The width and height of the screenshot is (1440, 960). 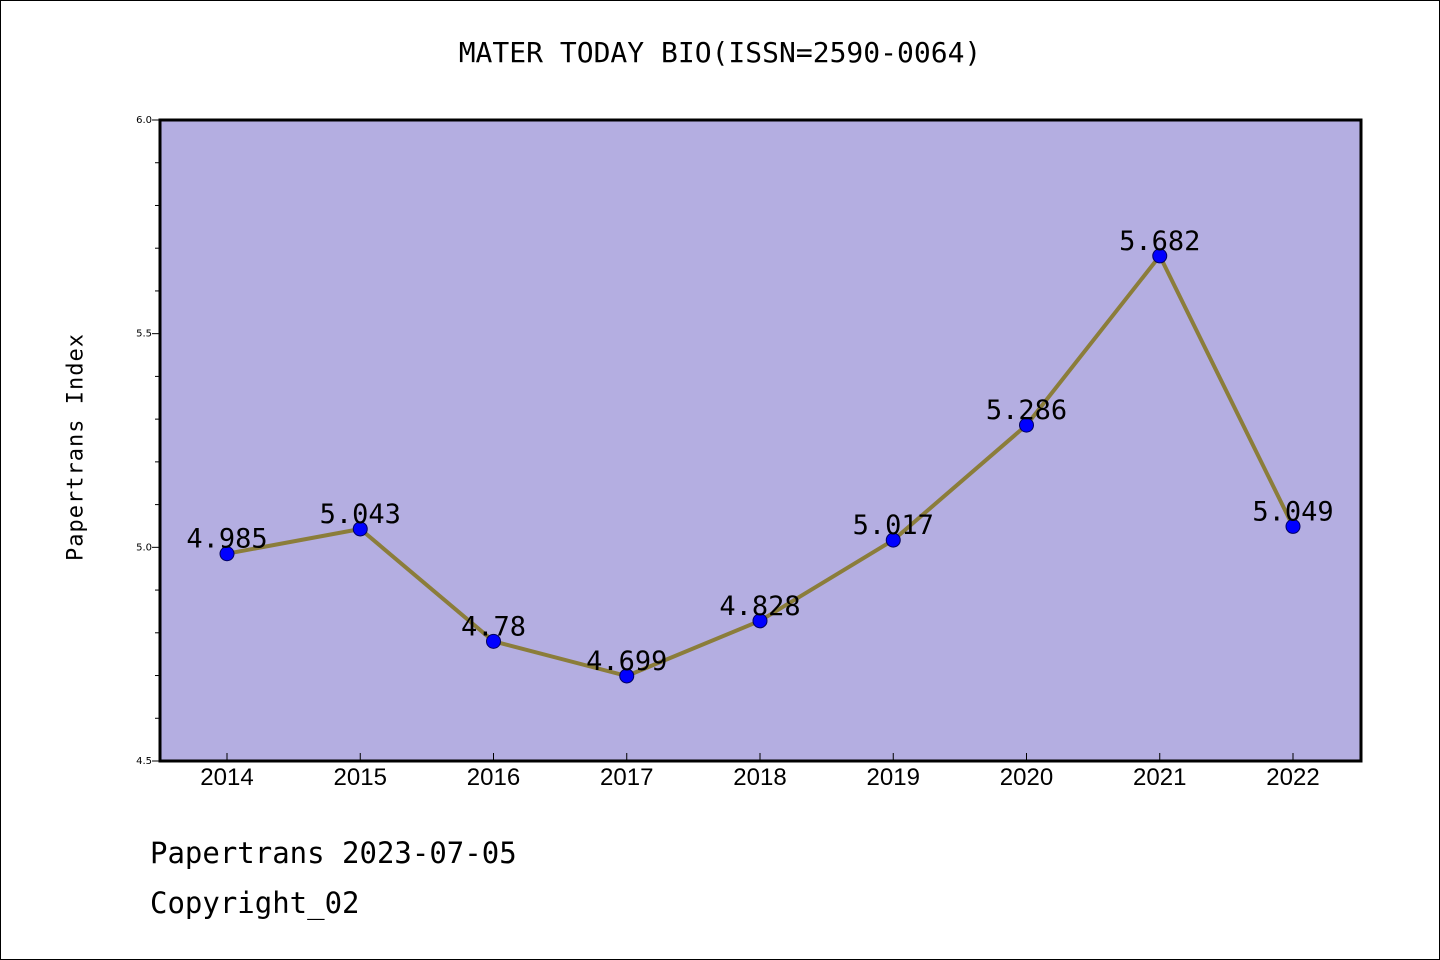 I want to click on x-tick-label: 2016, so click(x=493, y=777).